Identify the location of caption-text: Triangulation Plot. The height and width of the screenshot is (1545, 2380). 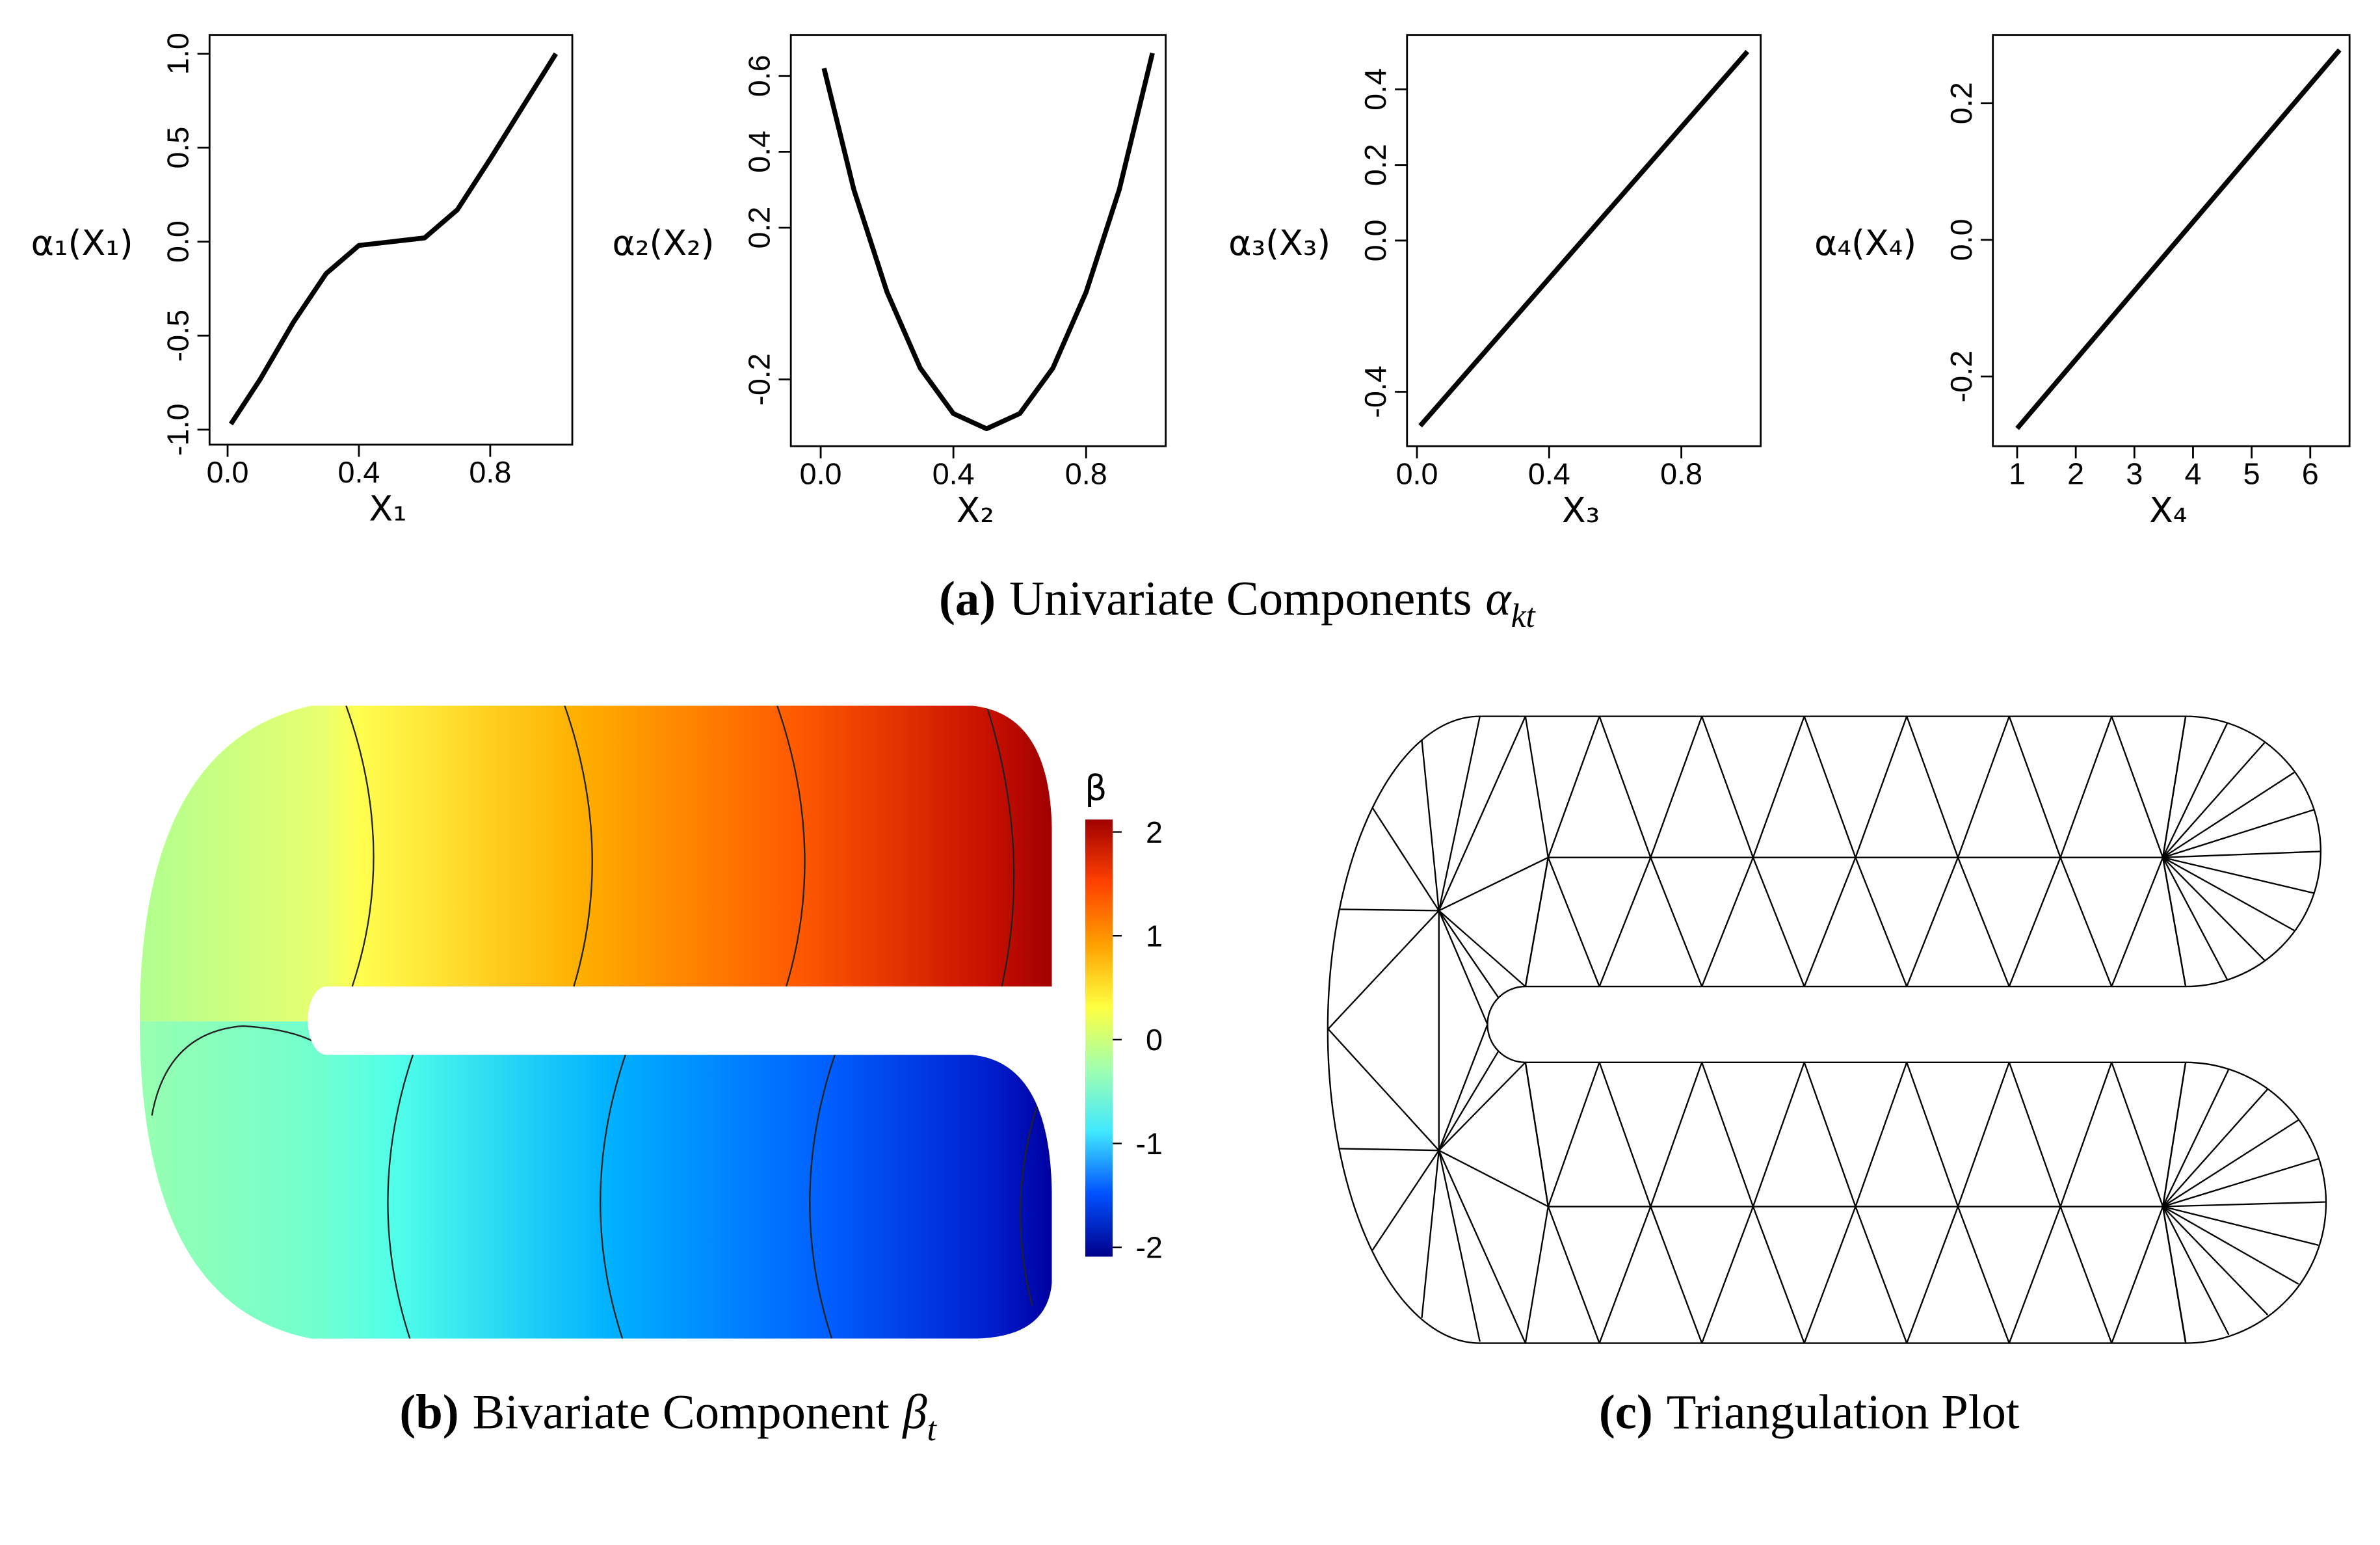
(1843, 1412).